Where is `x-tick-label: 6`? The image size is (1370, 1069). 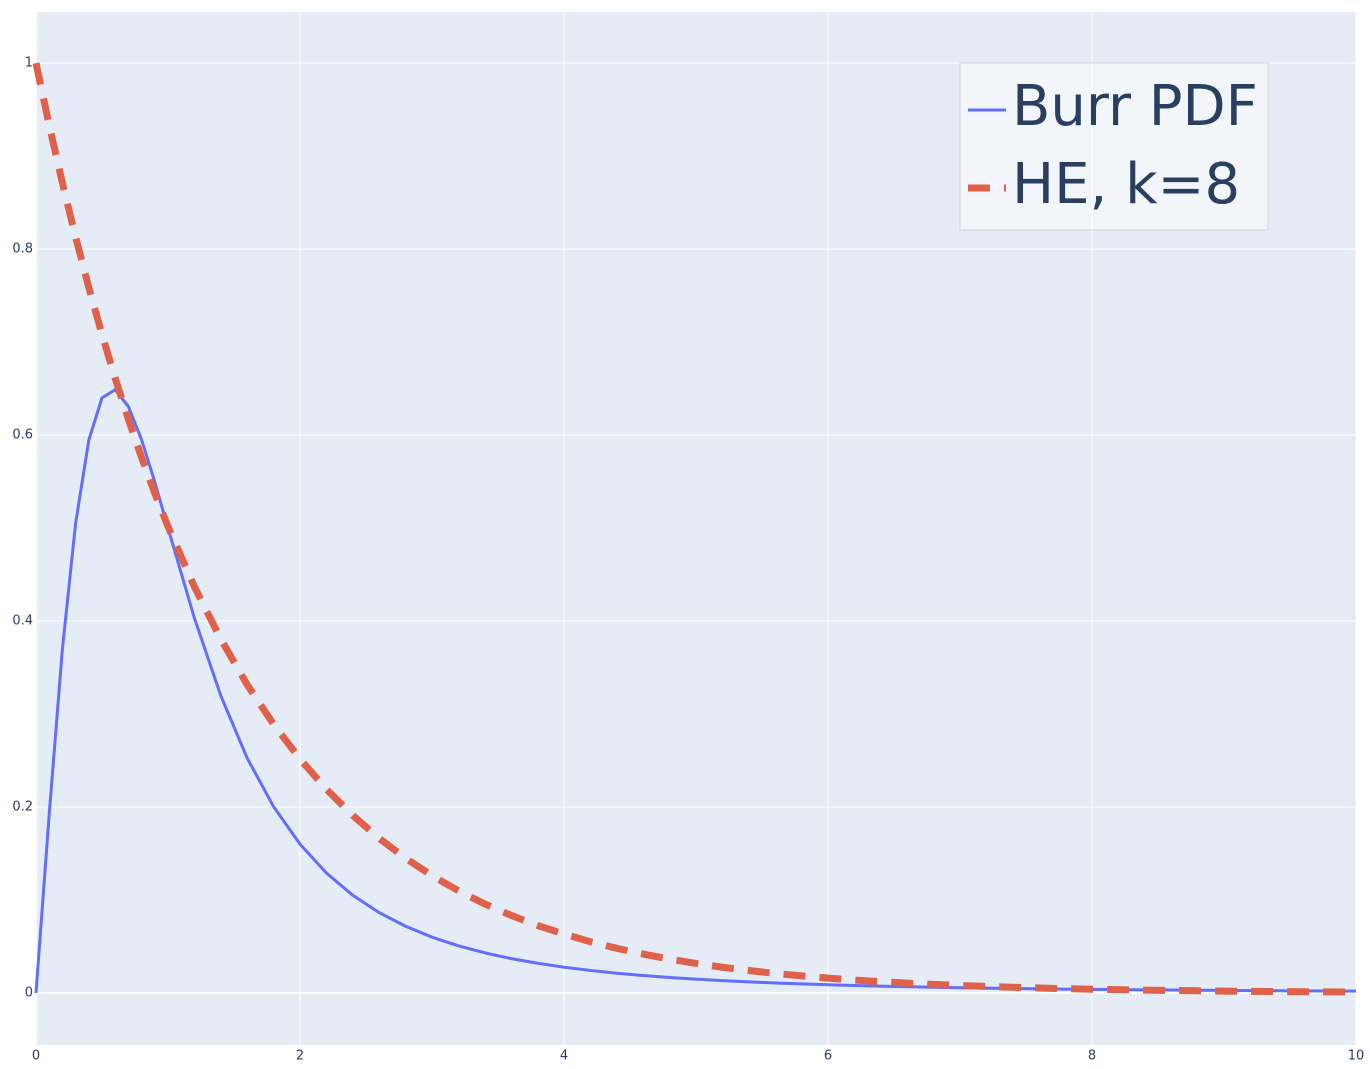 x-tick-label: 6 is located at coordinates (828, 1056).